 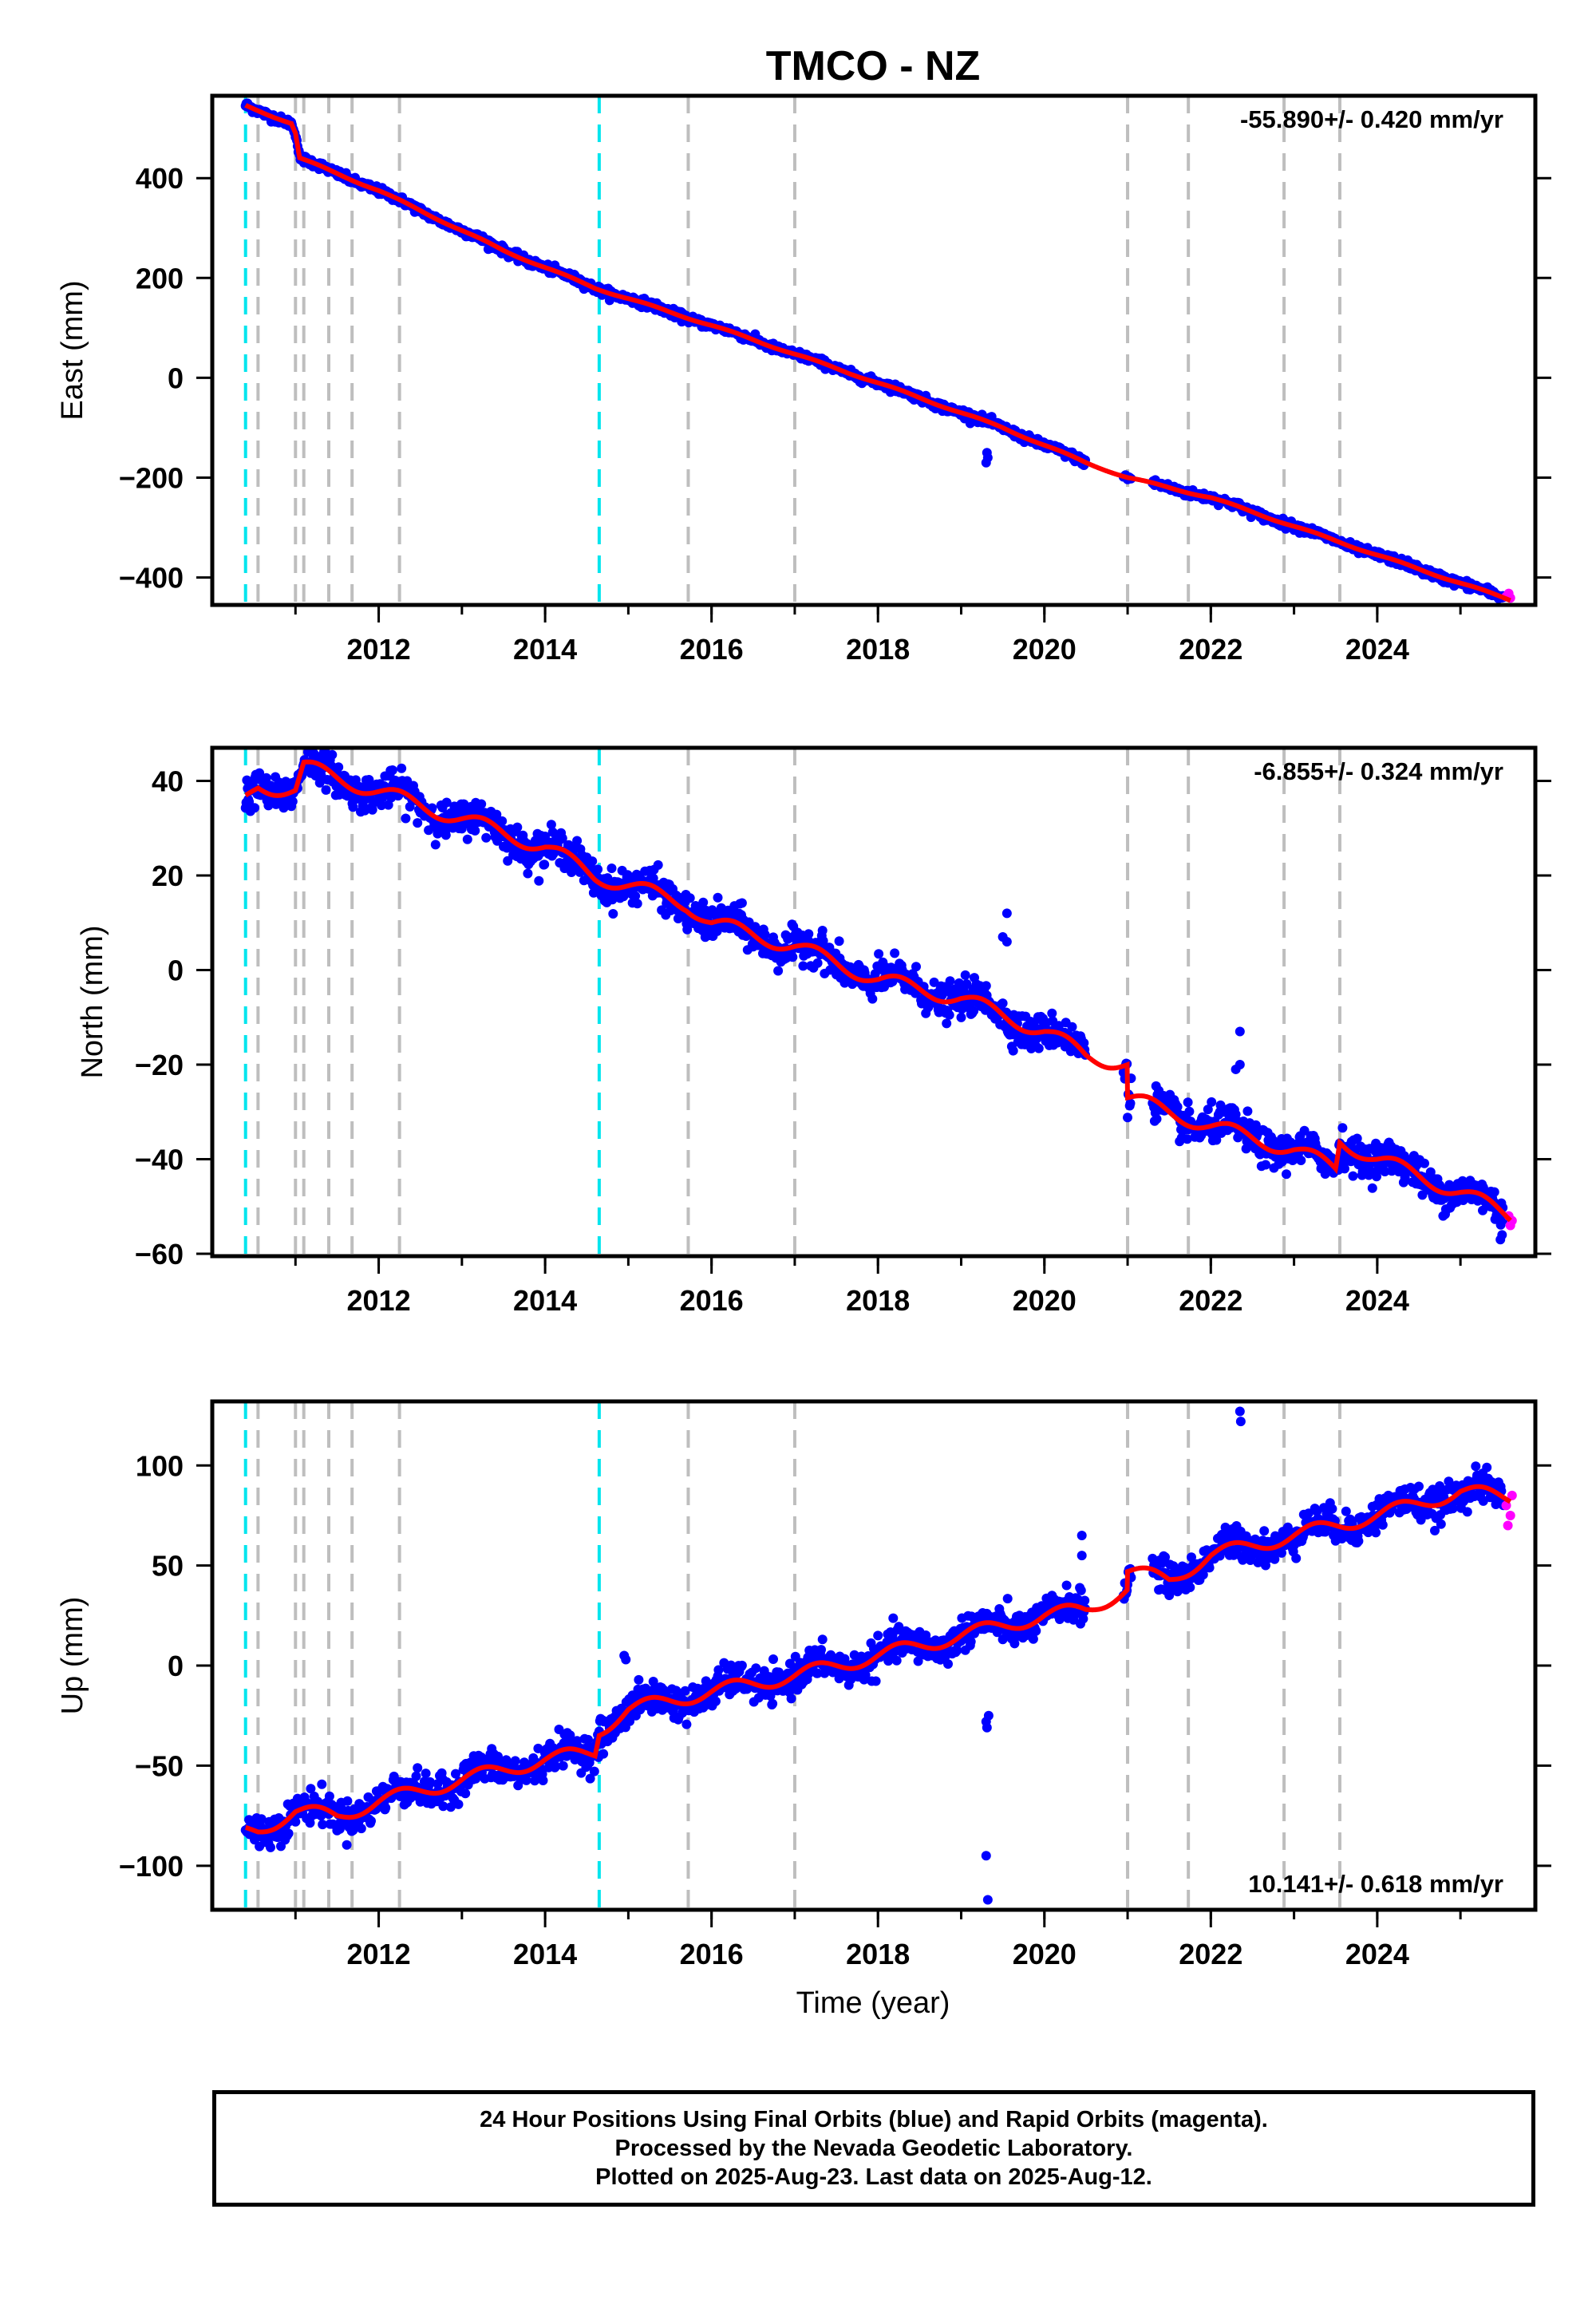 I want to click on y-tick-label-1: −200, so click(x=151, y=478).